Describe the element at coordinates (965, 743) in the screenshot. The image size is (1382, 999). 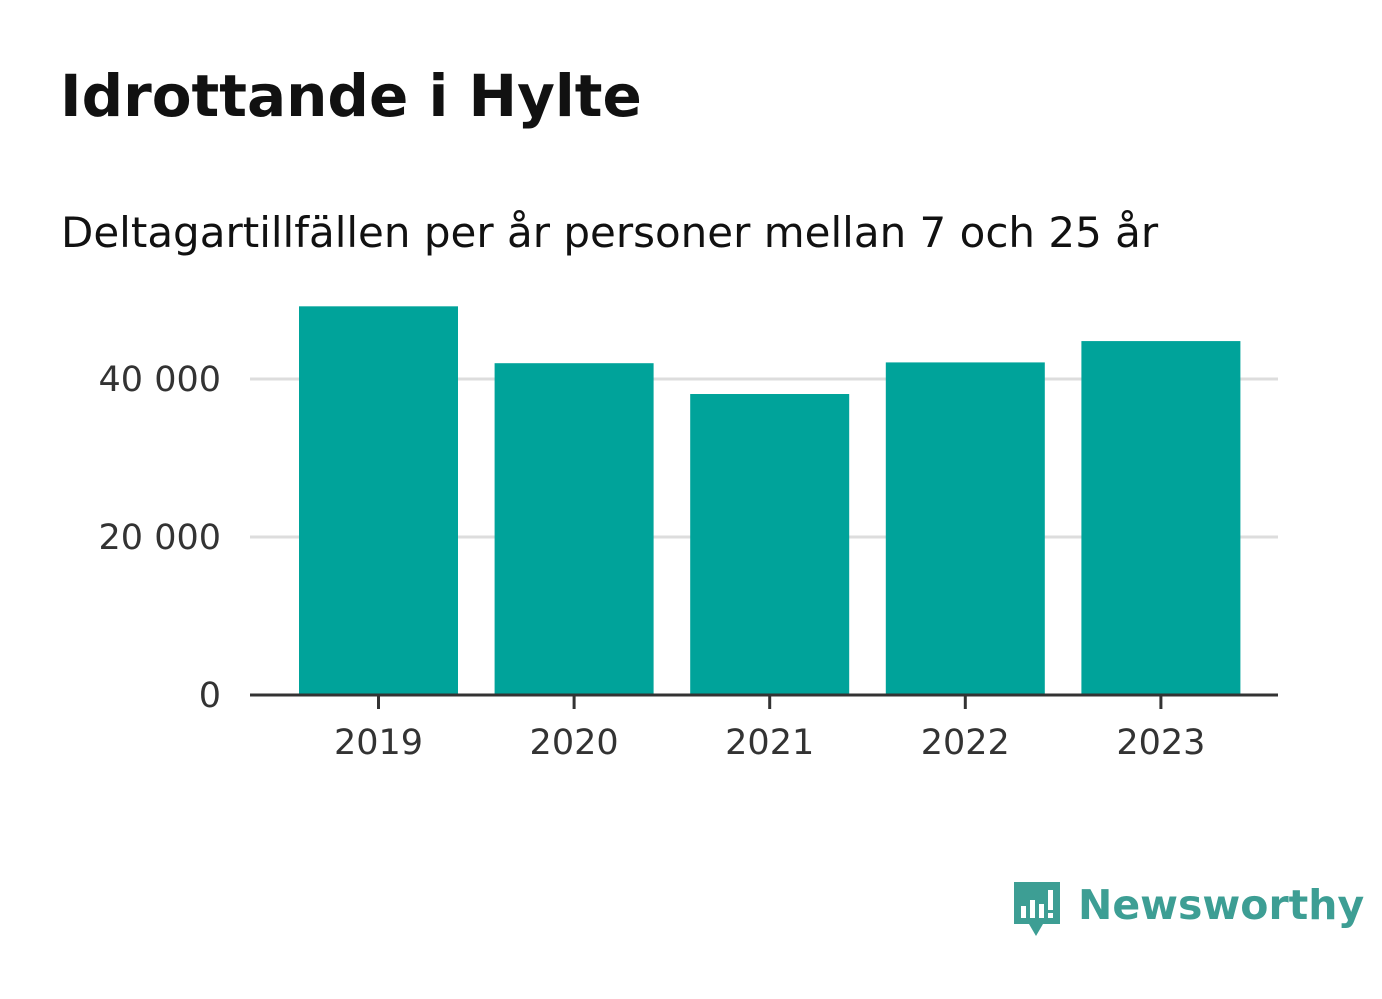
I see `x-tick-label: 2022` at that location.